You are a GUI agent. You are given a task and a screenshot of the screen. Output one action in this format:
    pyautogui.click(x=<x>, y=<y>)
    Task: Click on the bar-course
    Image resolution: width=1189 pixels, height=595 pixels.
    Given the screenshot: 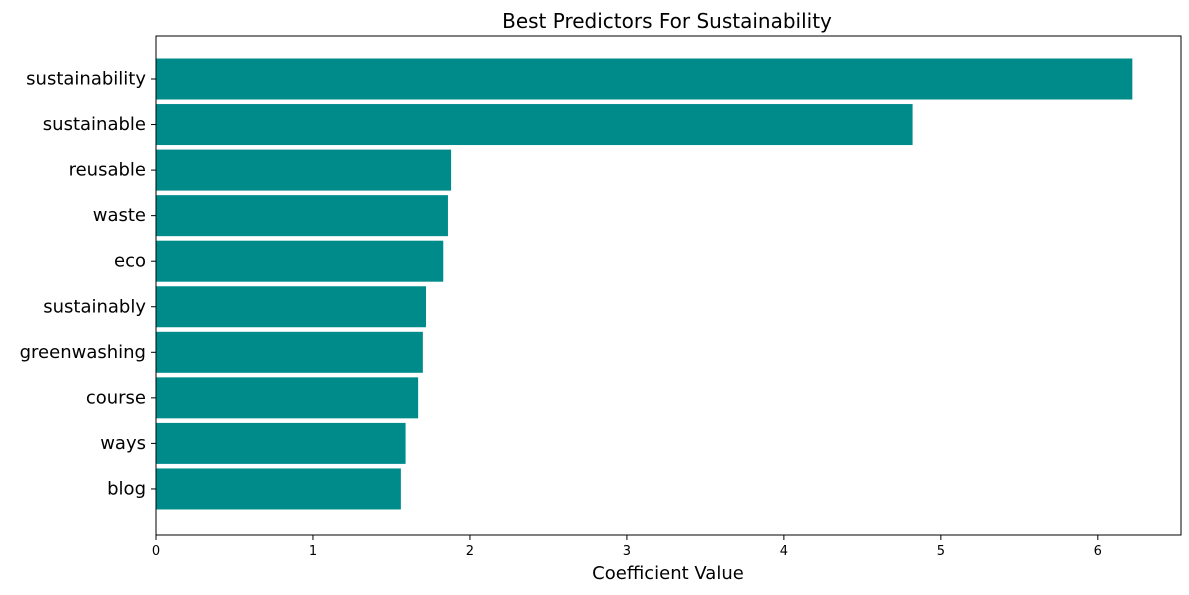 What is the action you would take?
    pyautogui.click(x=287, y=398)
    